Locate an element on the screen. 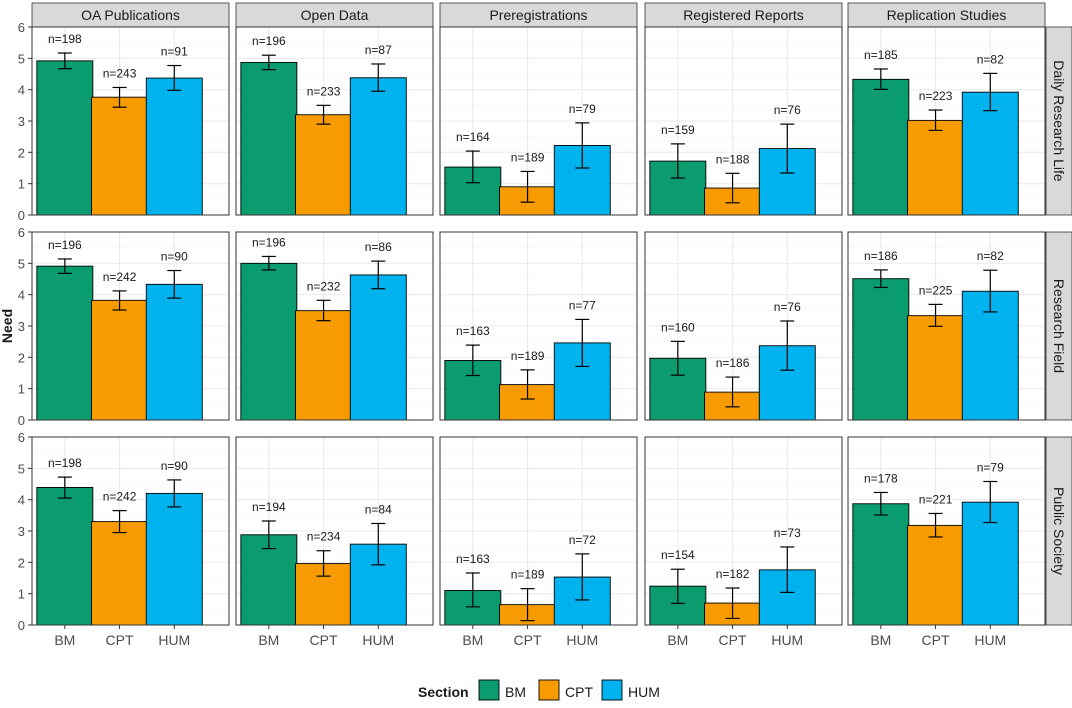 The image size is (1072, 708). column-strip-label: OA Publications is located at coordinates (130, 15).